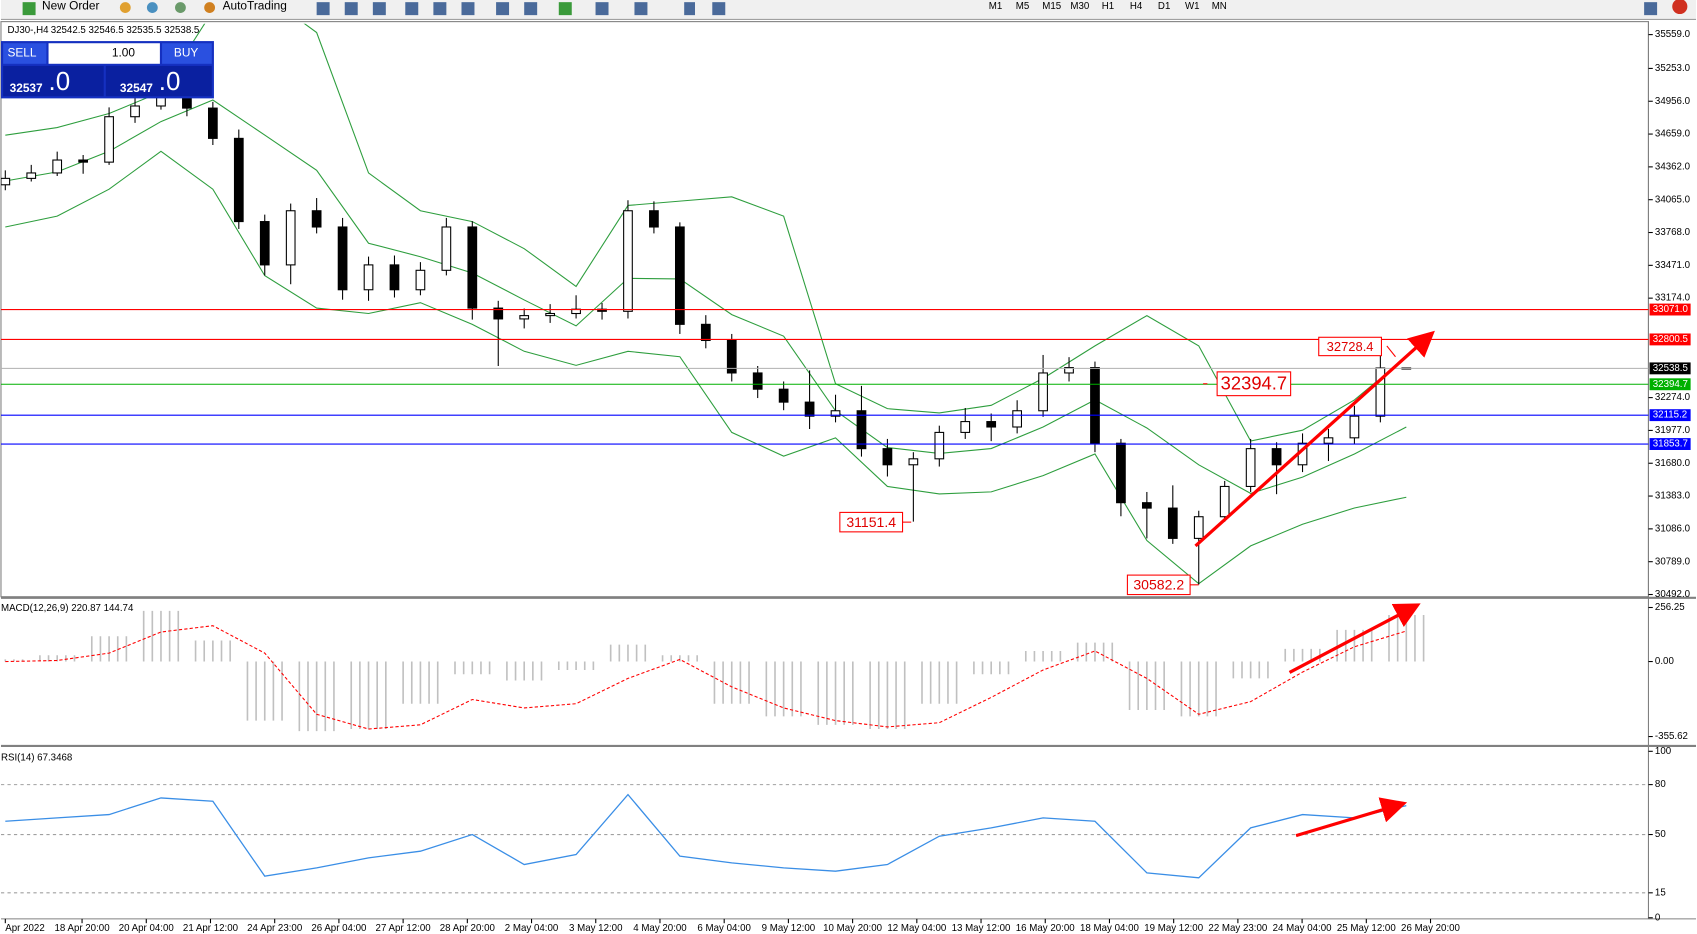 The width and height of the screenshot is (1697, 934). What do you see at coordinates (125, 30) in the screenshot?
I see `quote: 32542.5 32546.5 32535.5 32538.5` at bounding box center [125, 30].